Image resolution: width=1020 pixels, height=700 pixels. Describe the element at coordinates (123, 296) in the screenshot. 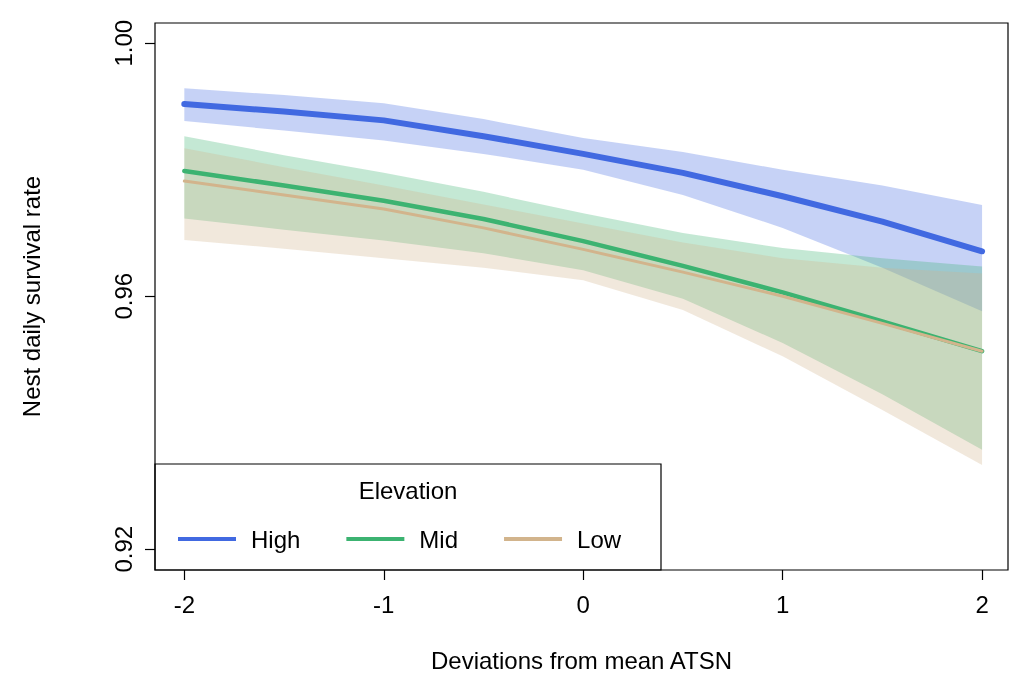

I see `y-tick-label: 0.96` at that location.